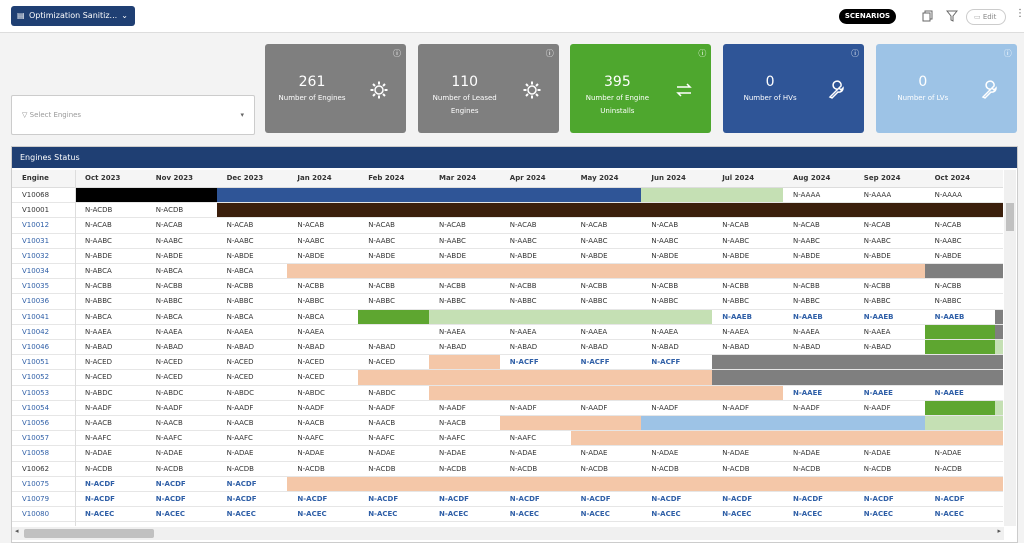  What do you see at coordinates (523, 255) in the screenshot?
I see `status-cell: N-ABDE` at bounding box center [523, 255].